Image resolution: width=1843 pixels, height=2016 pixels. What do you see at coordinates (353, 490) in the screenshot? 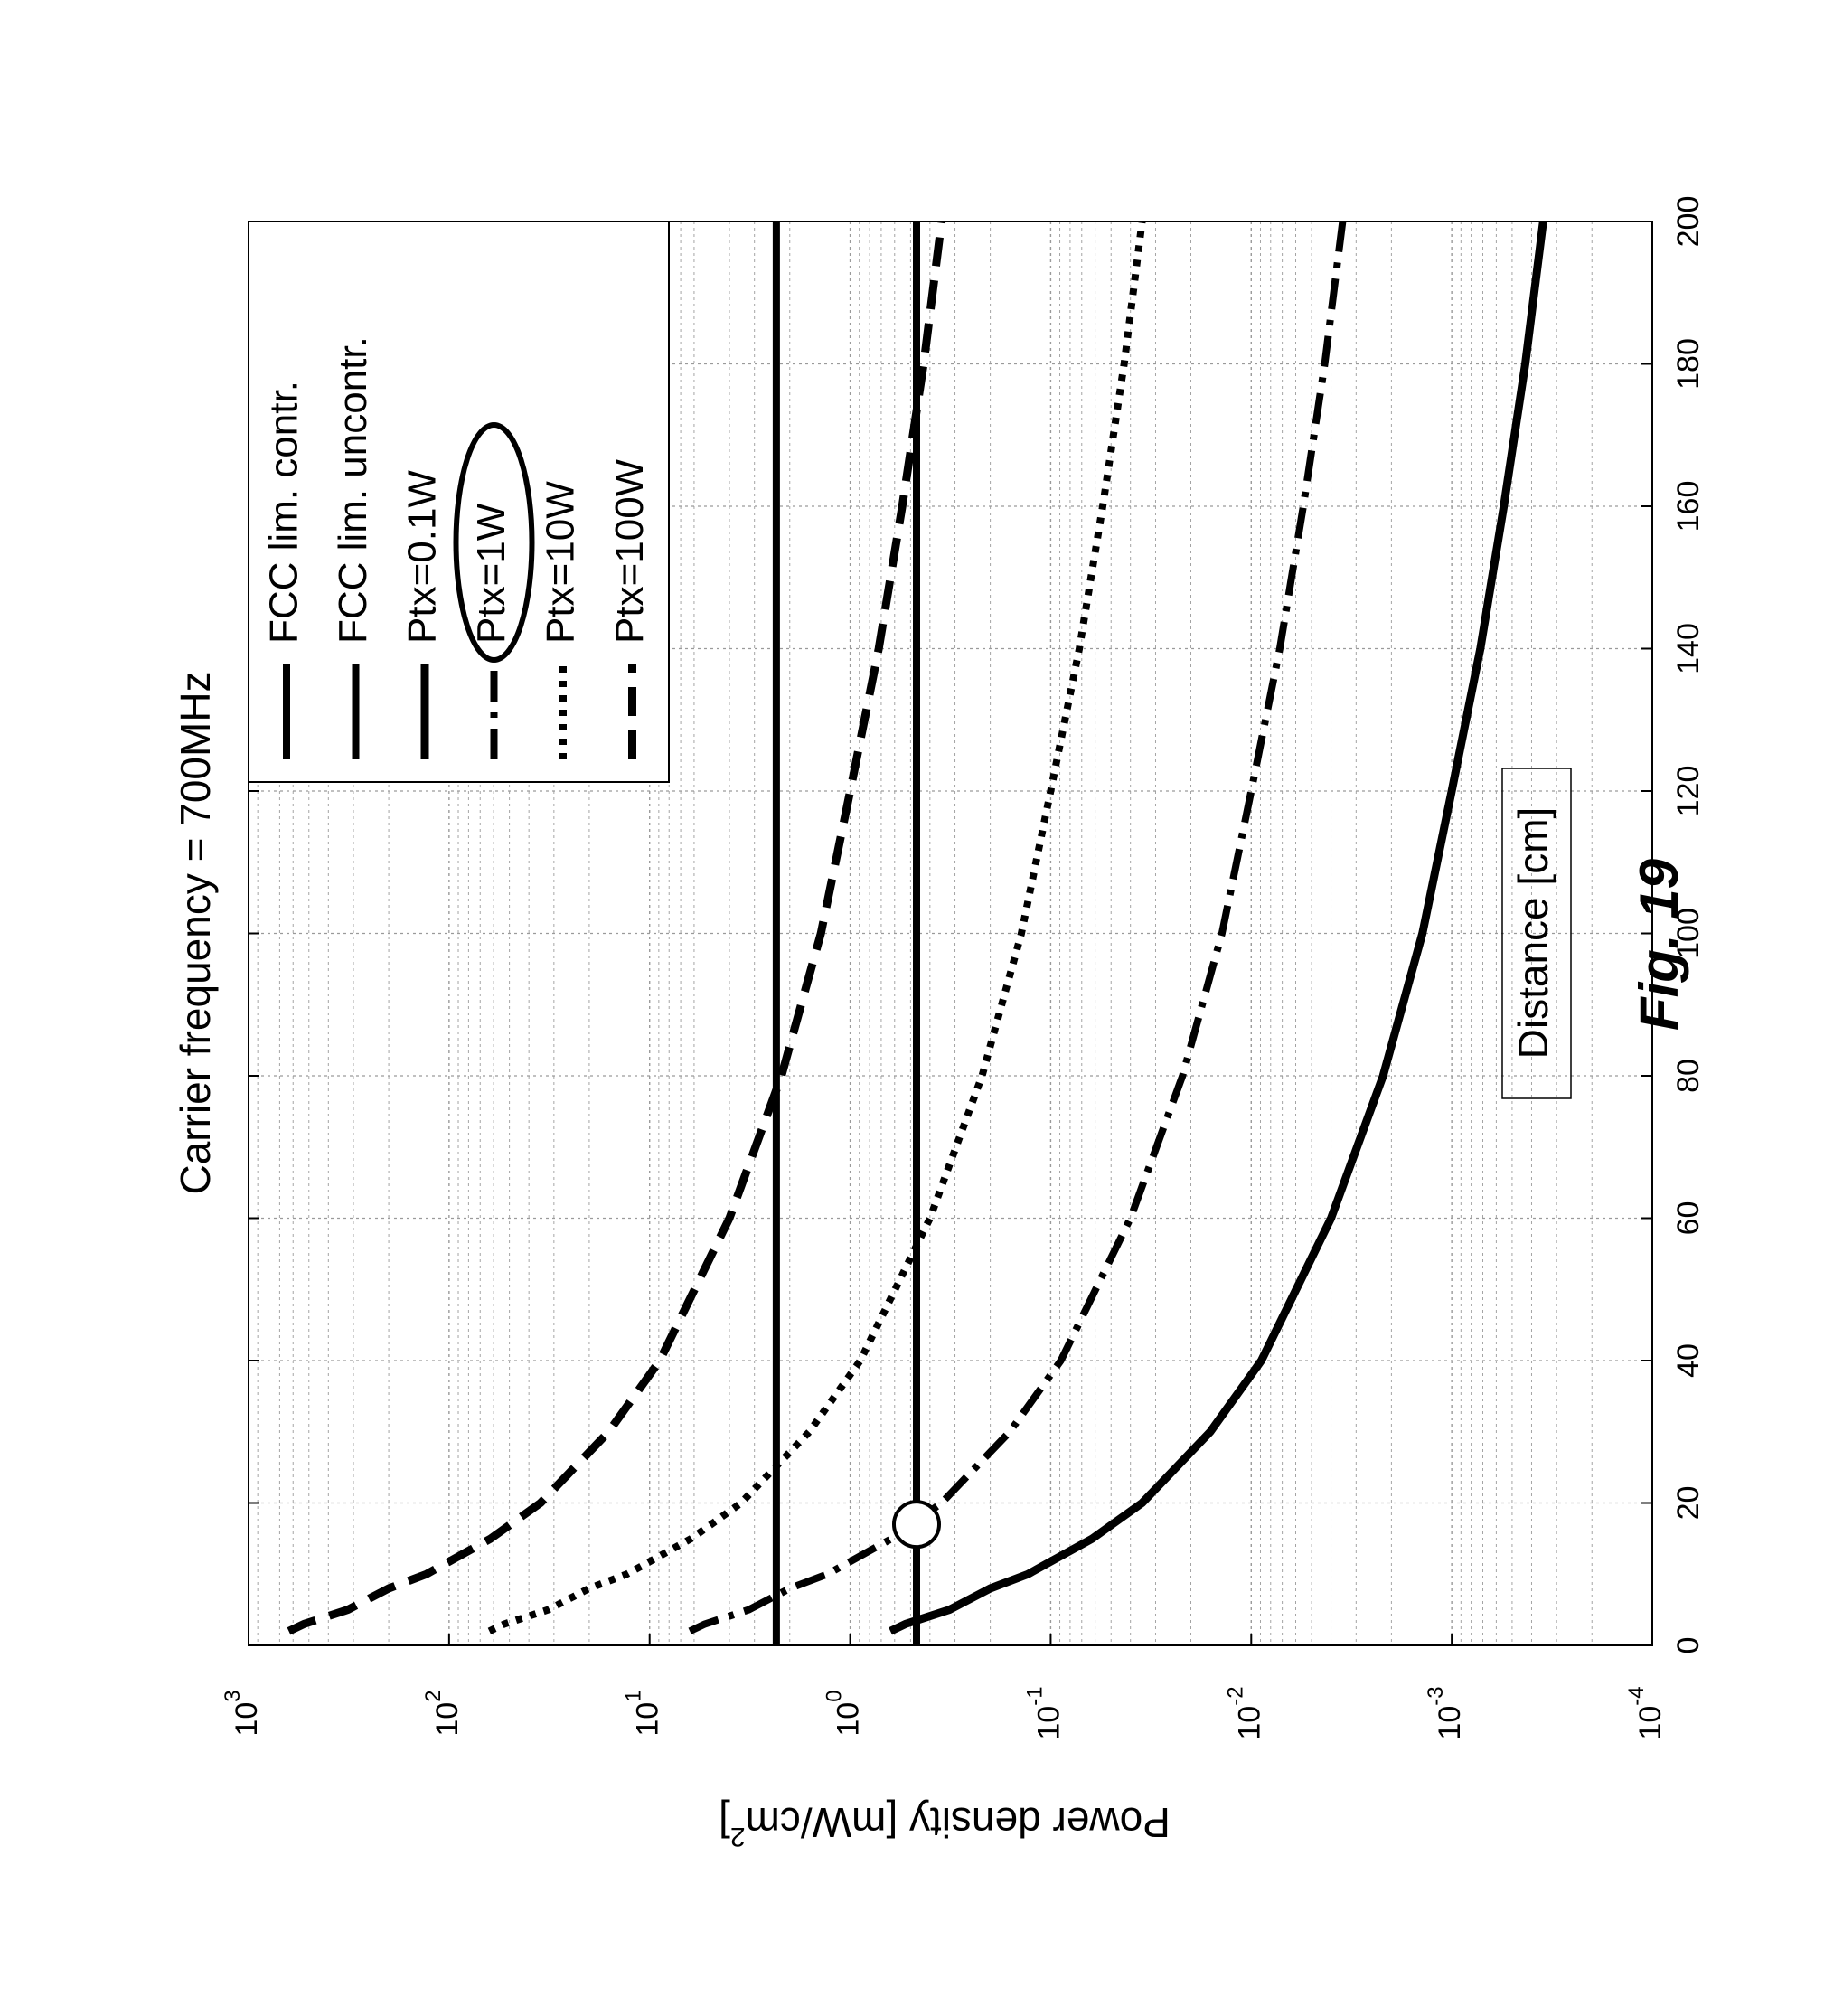
I see `legend-label-2: FCC lim. uncontr.` at bounding box center [353, 490].